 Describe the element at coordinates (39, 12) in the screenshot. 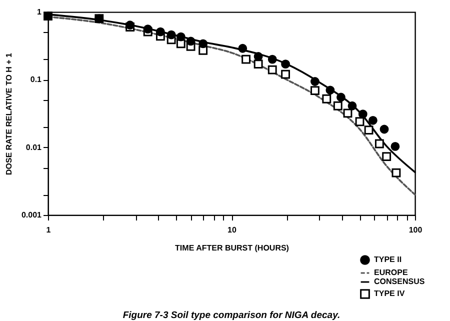

I see `y-tick-label: 1` at that location.